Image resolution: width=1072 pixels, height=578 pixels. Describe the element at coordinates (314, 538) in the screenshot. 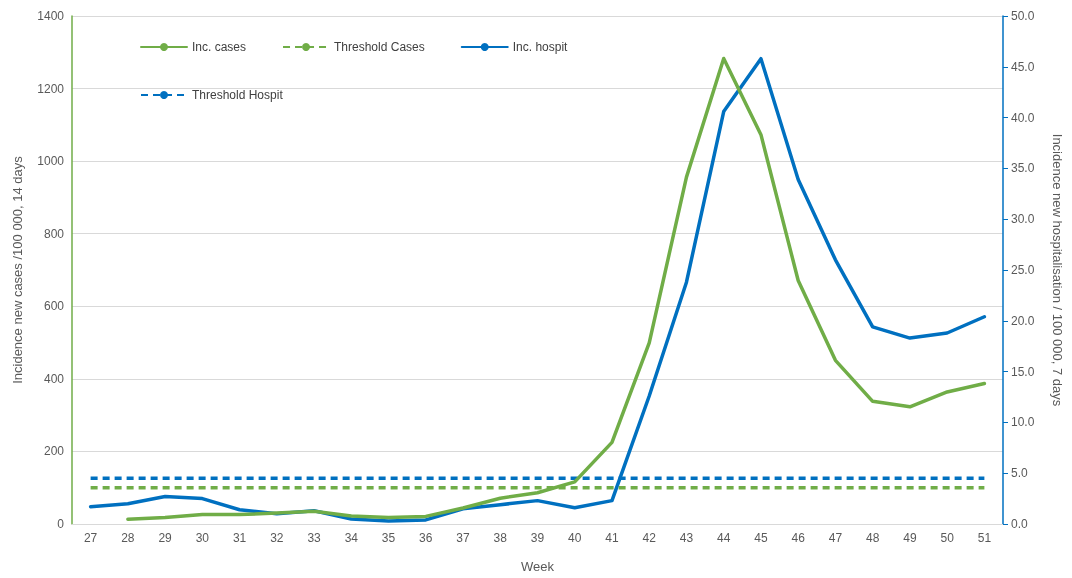

I see `x-tick-label: 33` at that location.